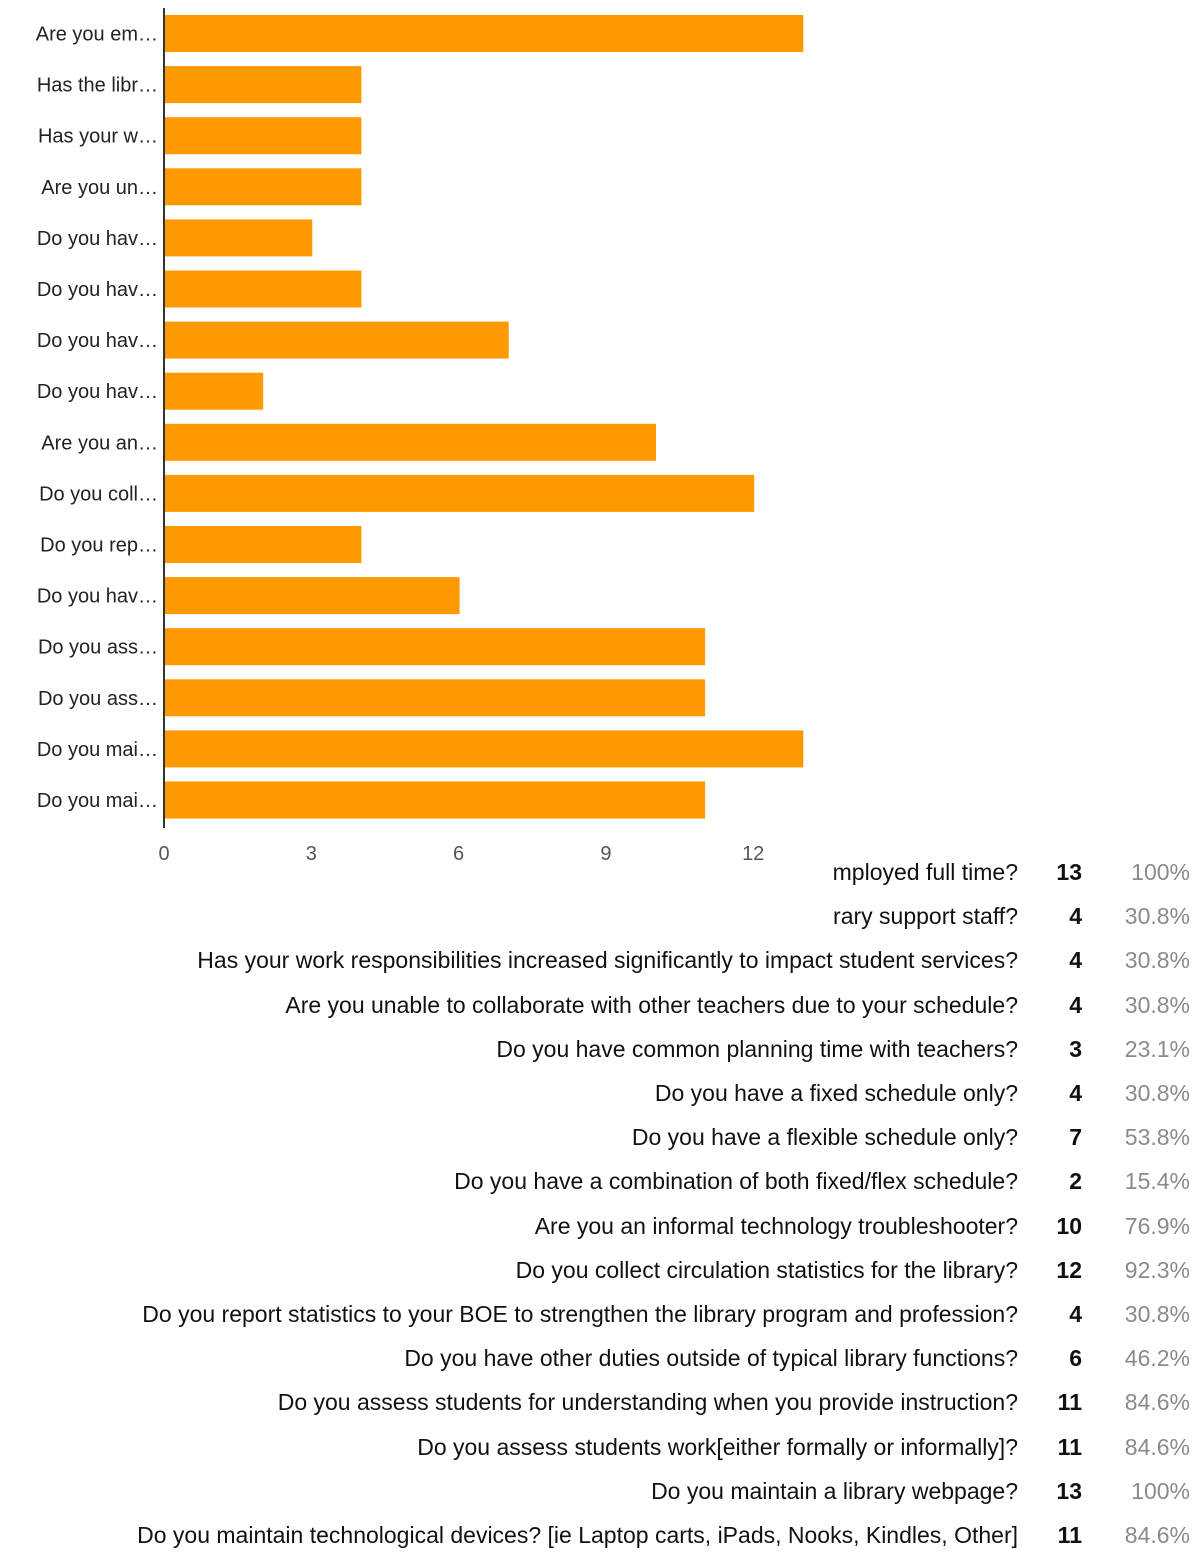 The image size is (1198, 1557). Describe the element at coordinates (605, 854) in the screenshot. I see `x-tick-label-3: 9` at that location.